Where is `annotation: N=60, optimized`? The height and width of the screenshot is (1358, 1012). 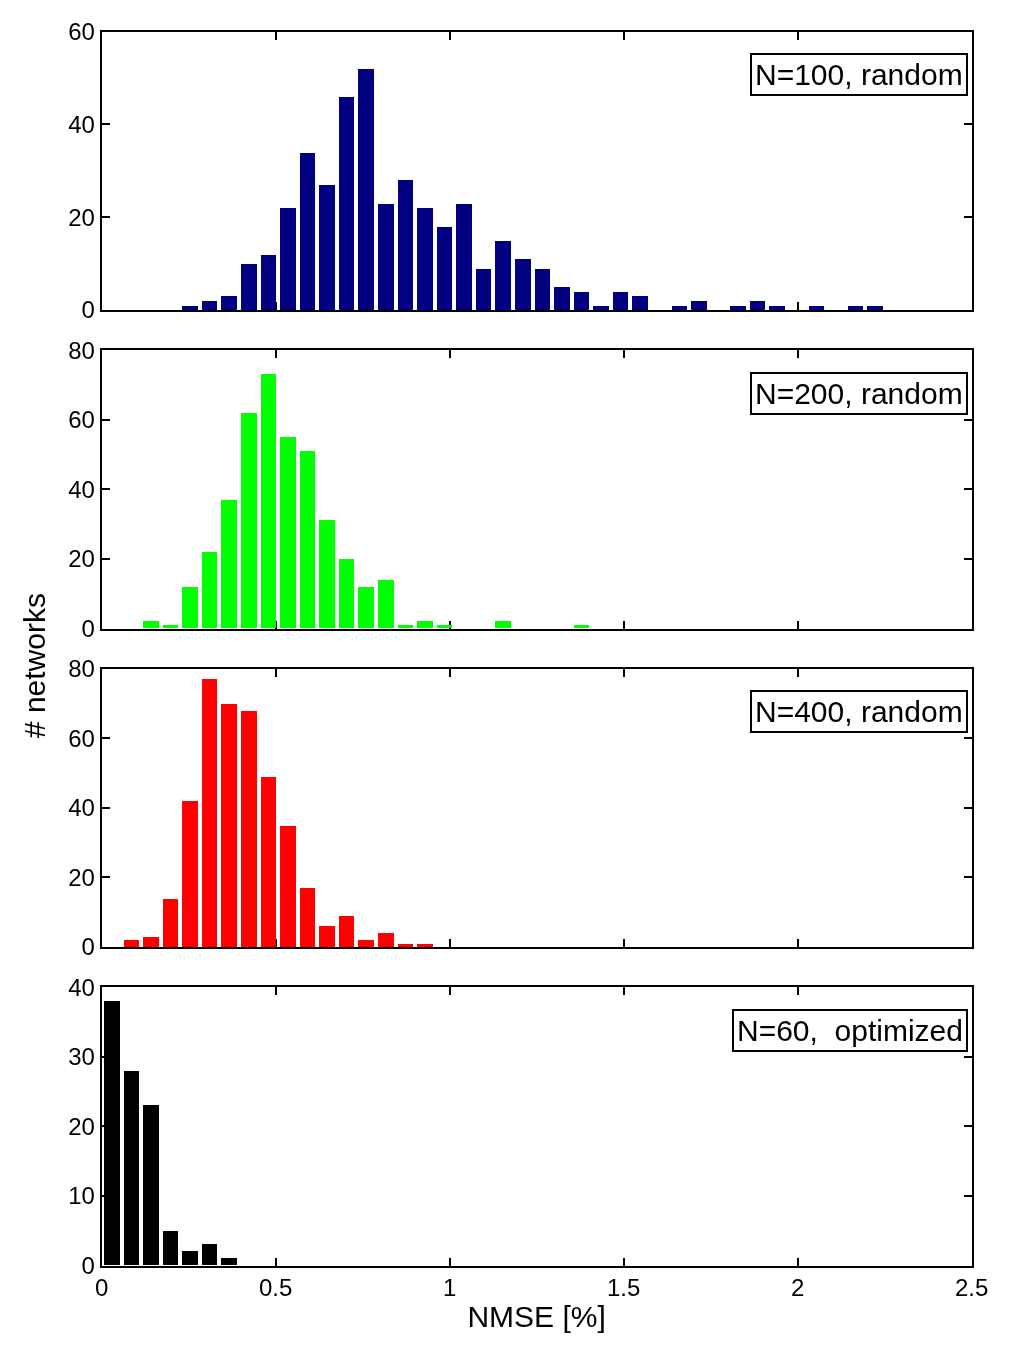 annotation: N=60, optimized is located at coordinates (850, 1030).